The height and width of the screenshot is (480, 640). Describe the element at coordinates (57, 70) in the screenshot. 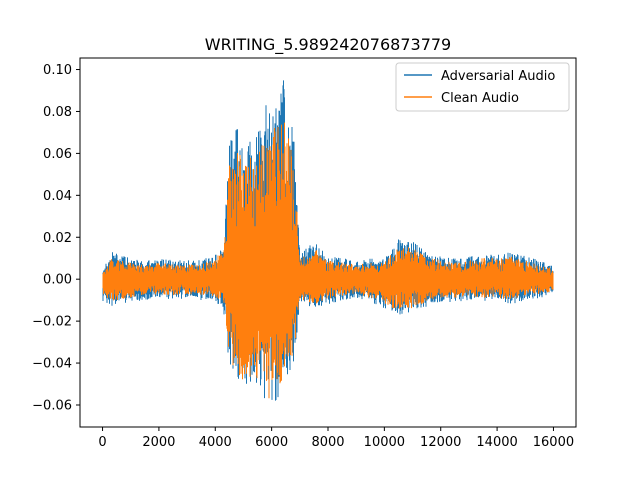

I see `y-tick-label: 0.10` at that location.